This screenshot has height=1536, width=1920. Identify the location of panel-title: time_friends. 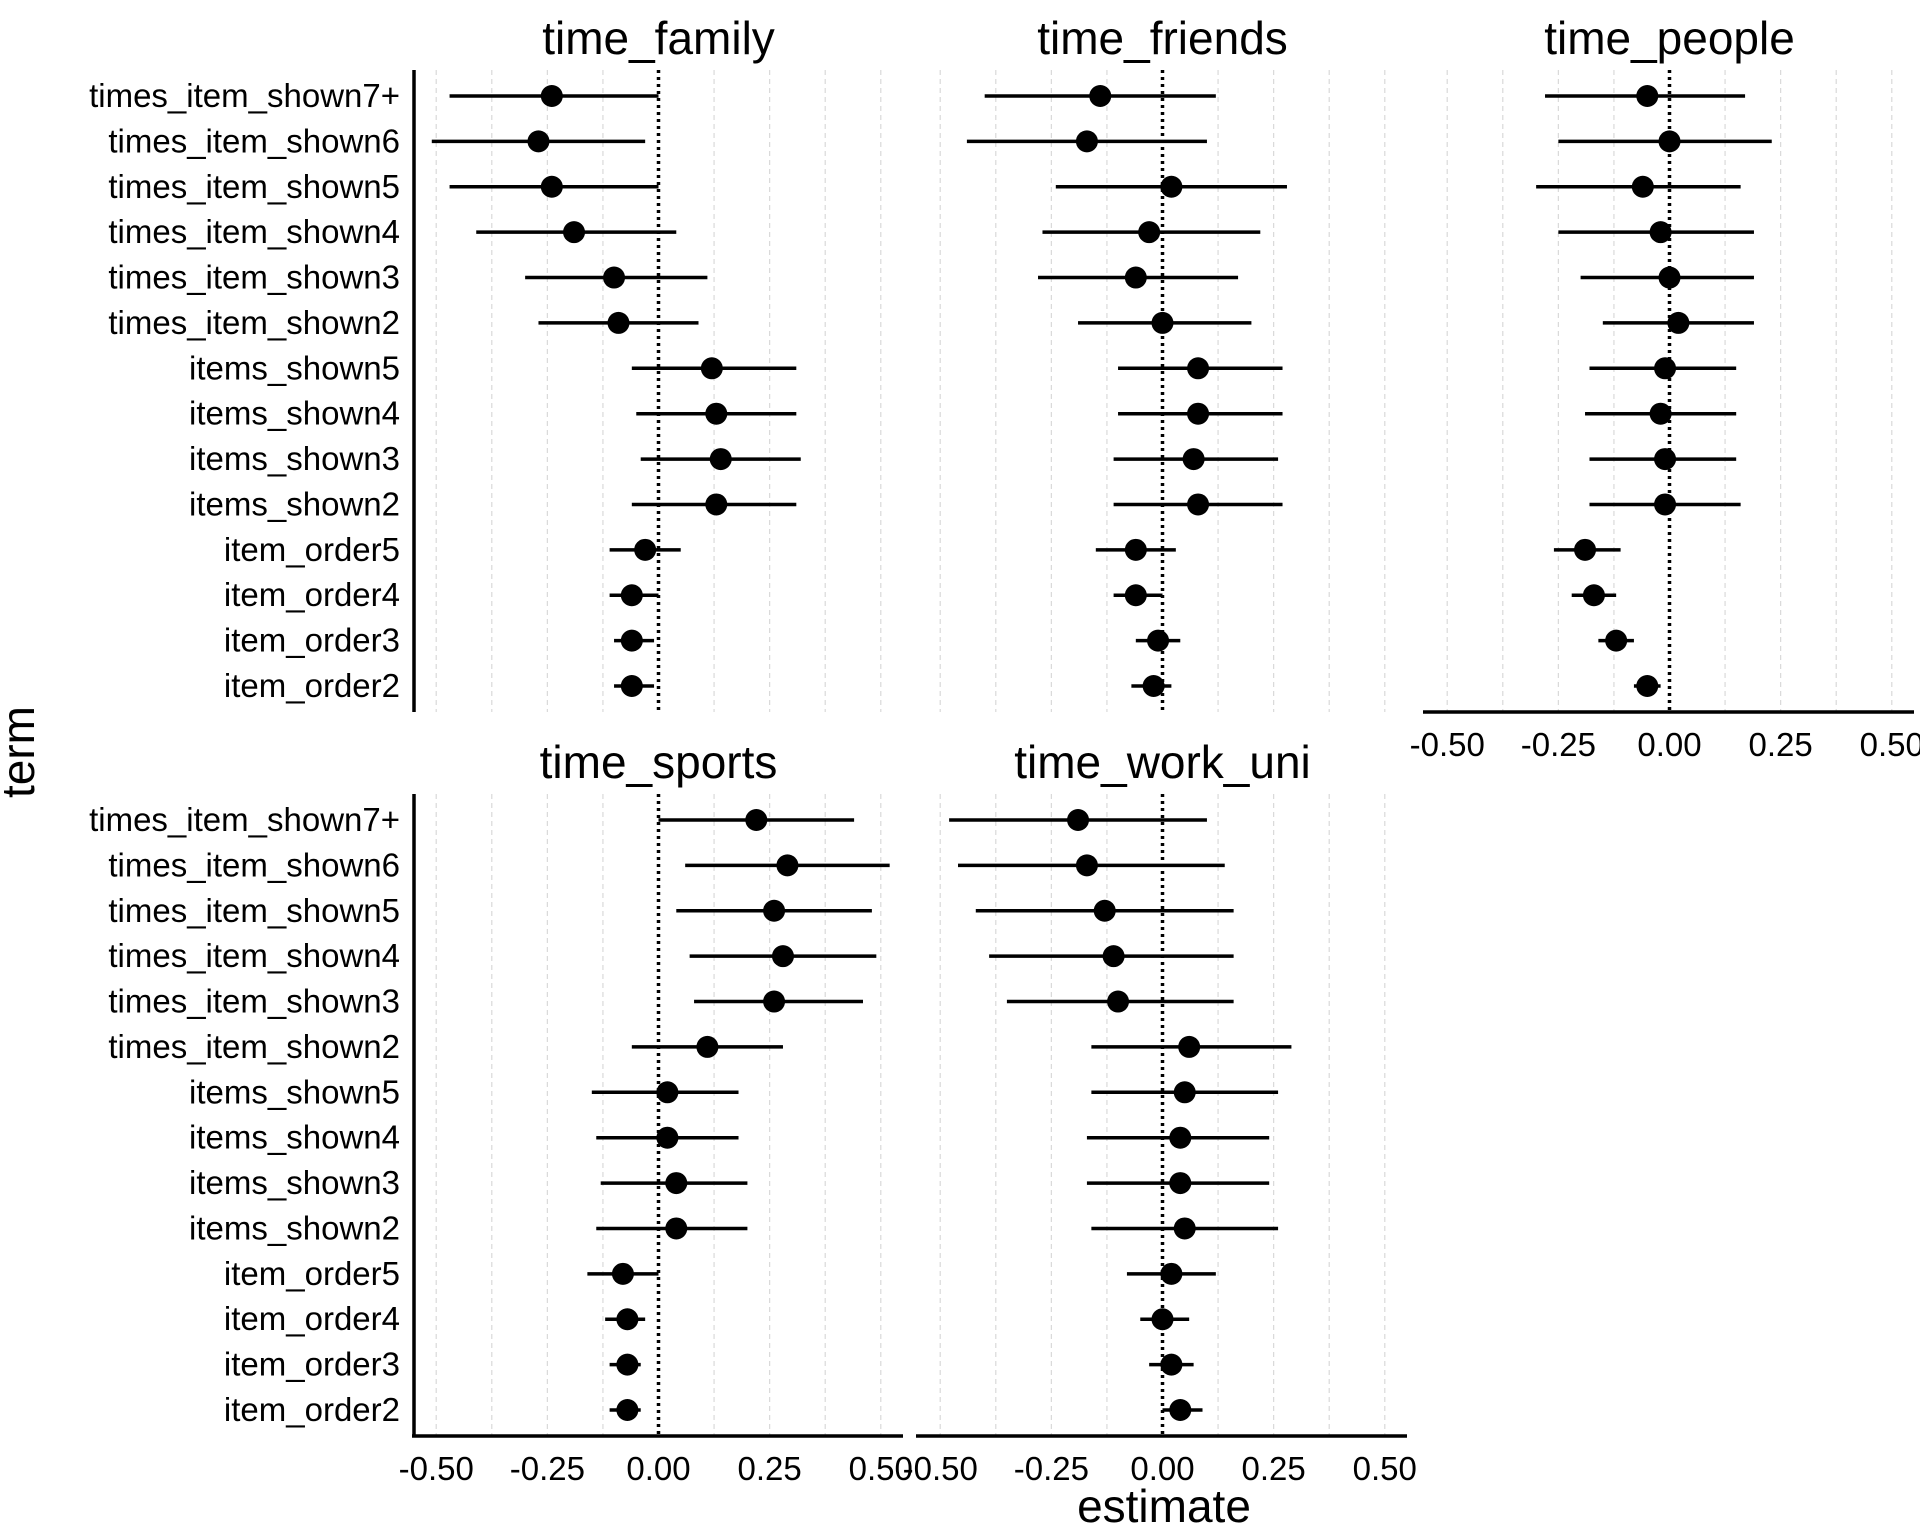
(1162, 38).